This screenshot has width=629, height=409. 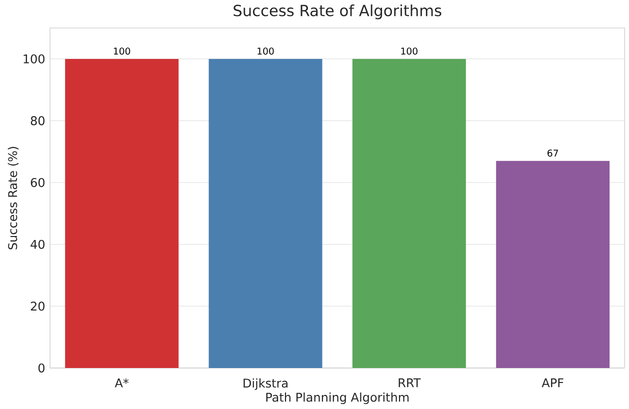 What do you see at coordinates (41, 368) in the screenshot?
I see `y-tick-label: 0` at bounding box center [41, 368].